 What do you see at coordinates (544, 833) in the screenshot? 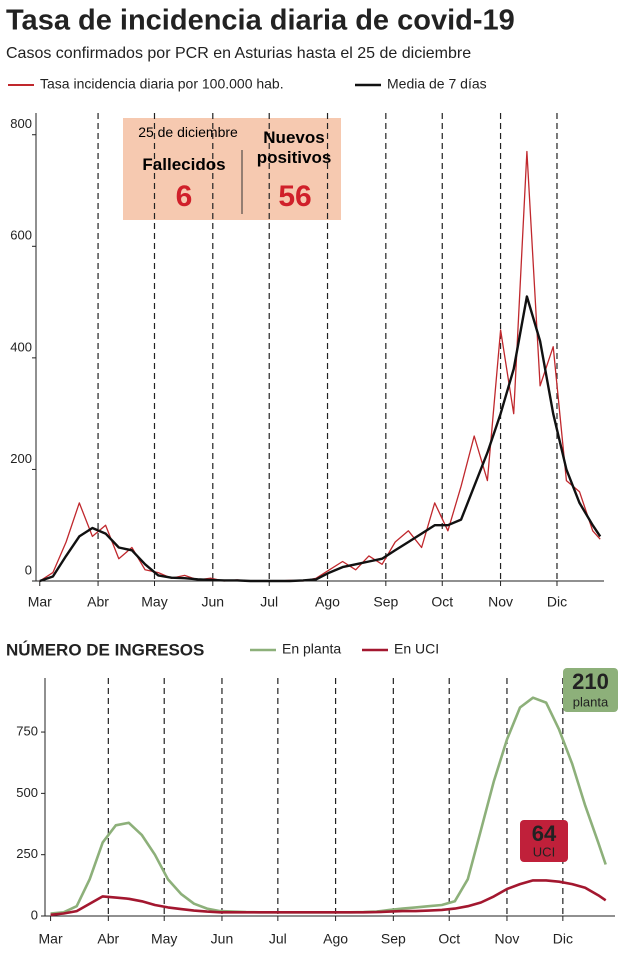
I see `annotation-value: 64` at bounding box center [544, 833].